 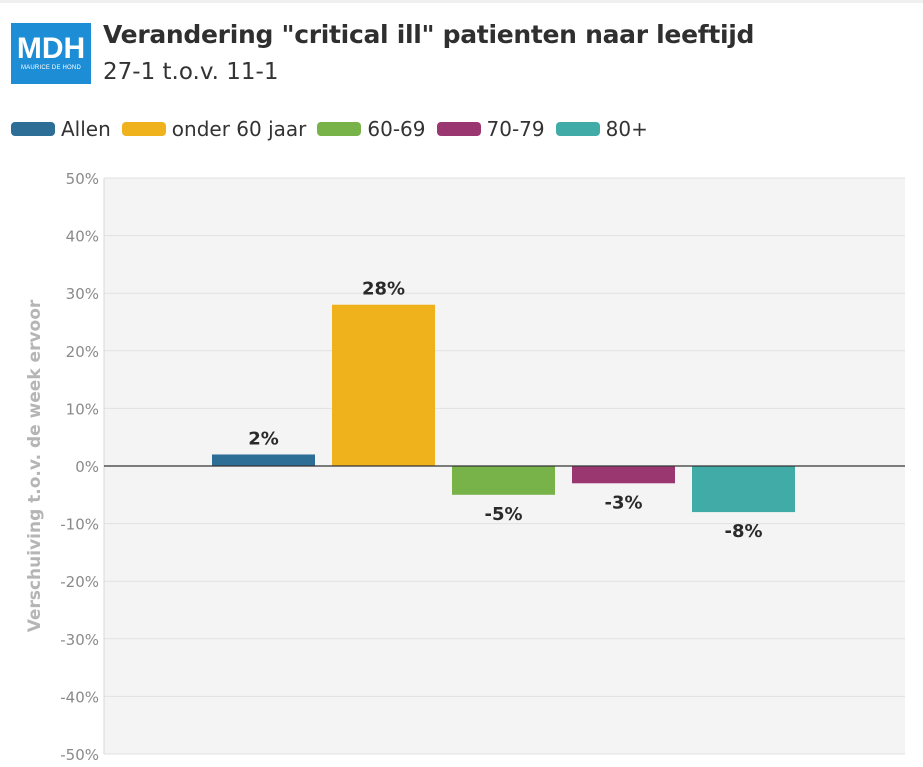 What do you see at coordinates (86, 129) in the screenshot?
I see `legend-label-allen: Allen` at bounding box center [86, 129].